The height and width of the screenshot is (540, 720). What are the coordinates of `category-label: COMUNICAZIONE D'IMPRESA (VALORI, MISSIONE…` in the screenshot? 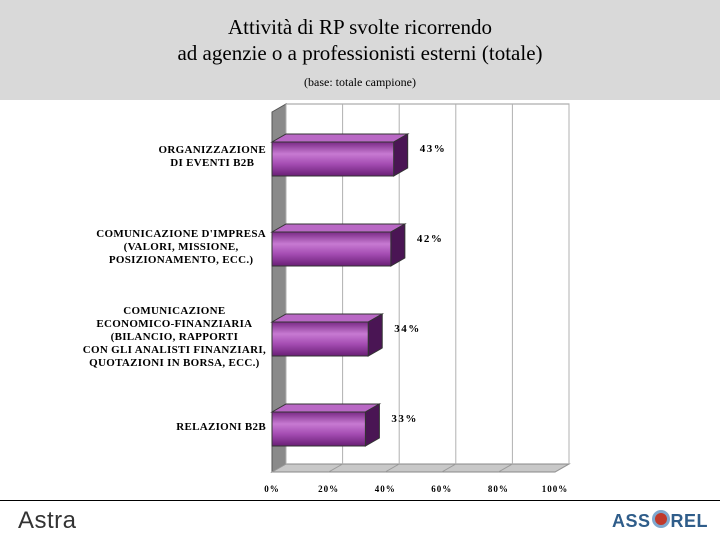 It's located at (181, 247).